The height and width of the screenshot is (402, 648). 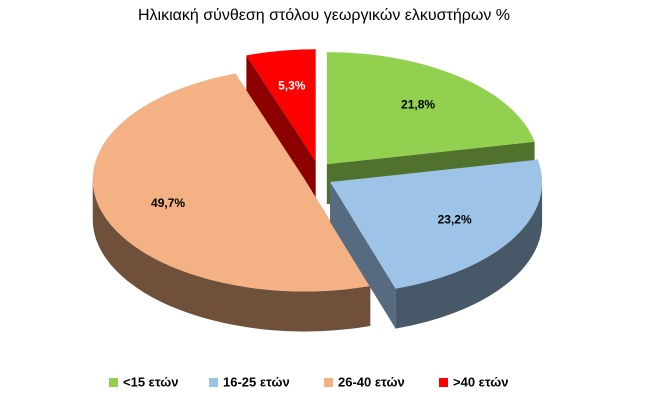 I want to click on data-label: 23,2%, so click(x=455, y=220).